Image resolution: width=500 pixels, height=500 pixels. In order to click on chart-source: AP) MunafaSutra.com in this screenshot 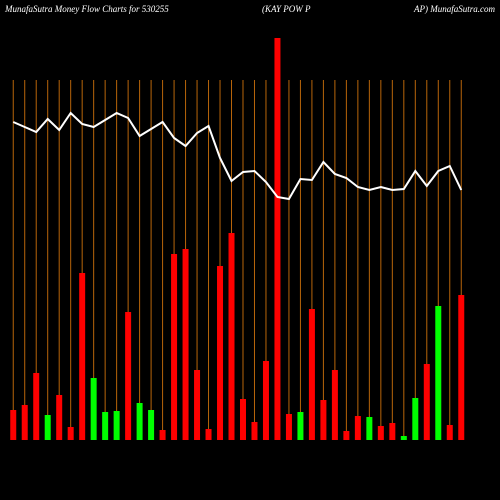, I will do `click(454, 9)`.